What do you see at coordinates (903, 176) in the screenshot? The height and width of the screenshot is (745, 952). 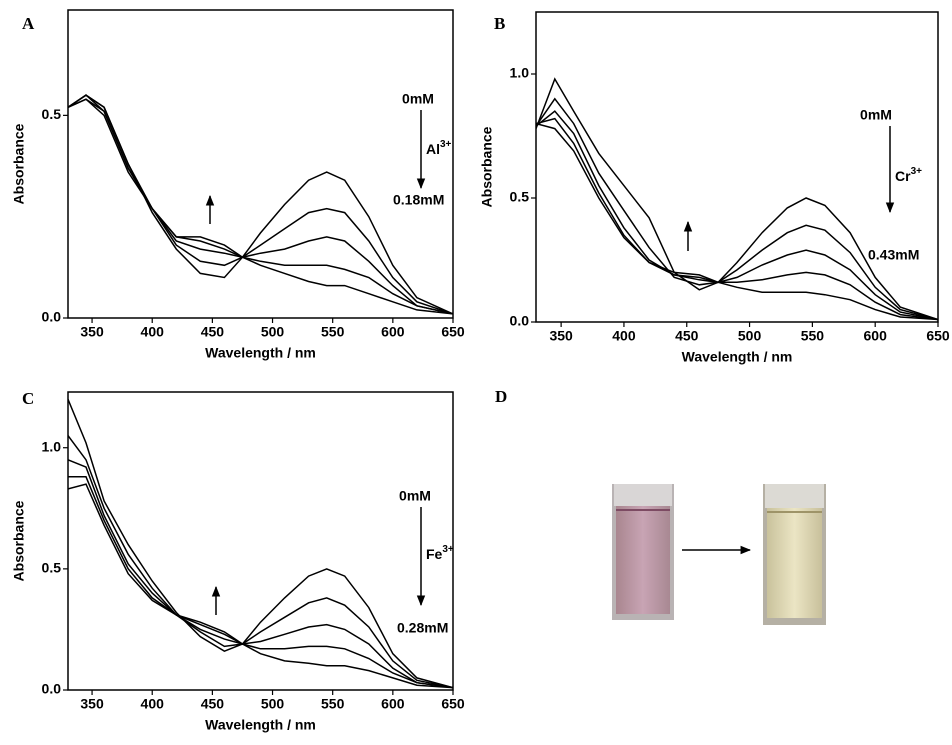 I see `ion: Cr` at bounding box center [903, 176].